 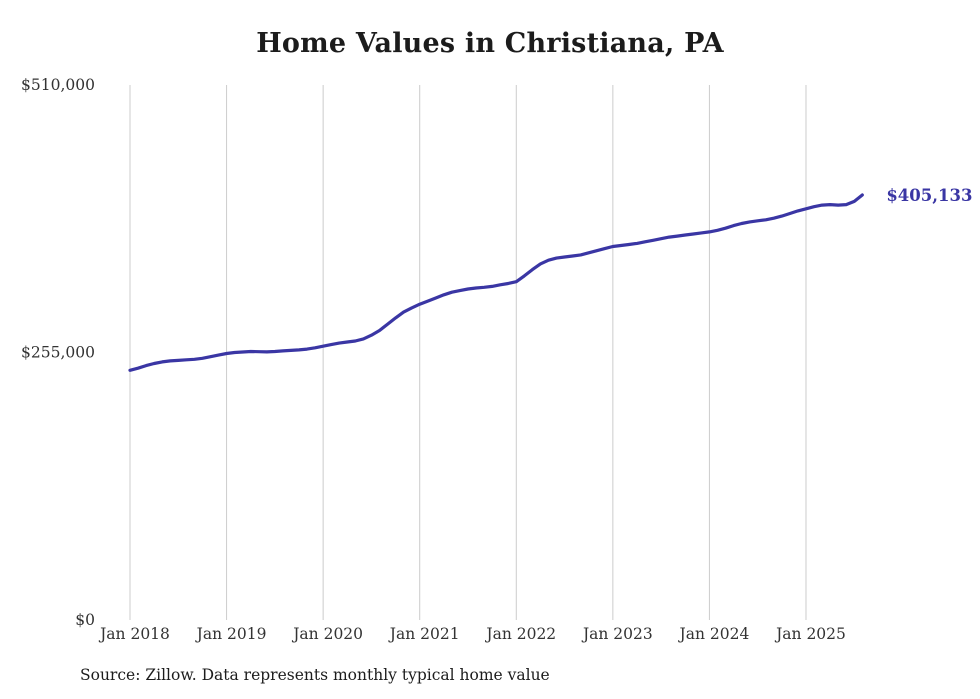 What do you see at coordinates (520, 634) in the screenshot?
I see `x-axis-label: Jan 2022` at bounding box center [520, 634].